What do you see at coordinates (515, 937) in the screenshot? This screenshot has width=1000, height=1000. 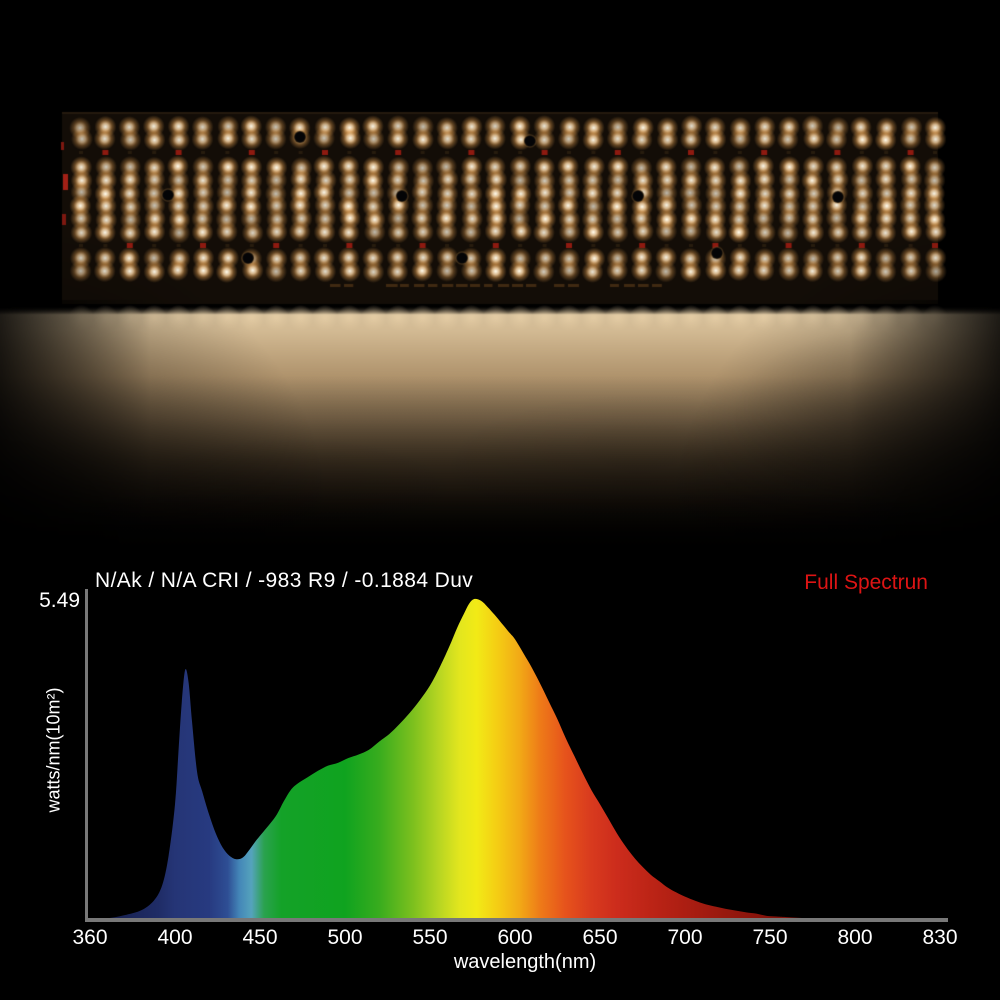 I see `x-tick-label: 600` at bounding box center [515, 937].